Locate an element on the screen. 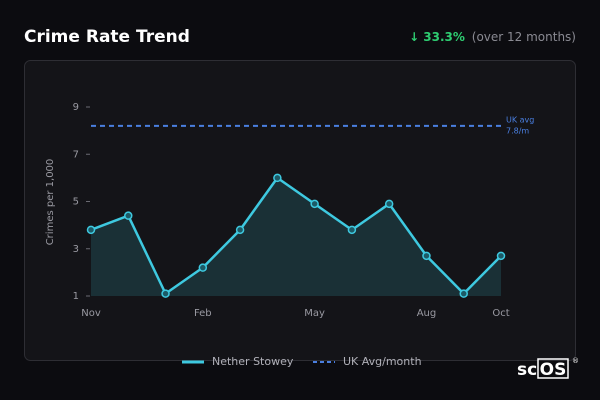 The height and width of the screenshot is (400, 600). x-tick-label: Feb is located at coordinates (203, 313).